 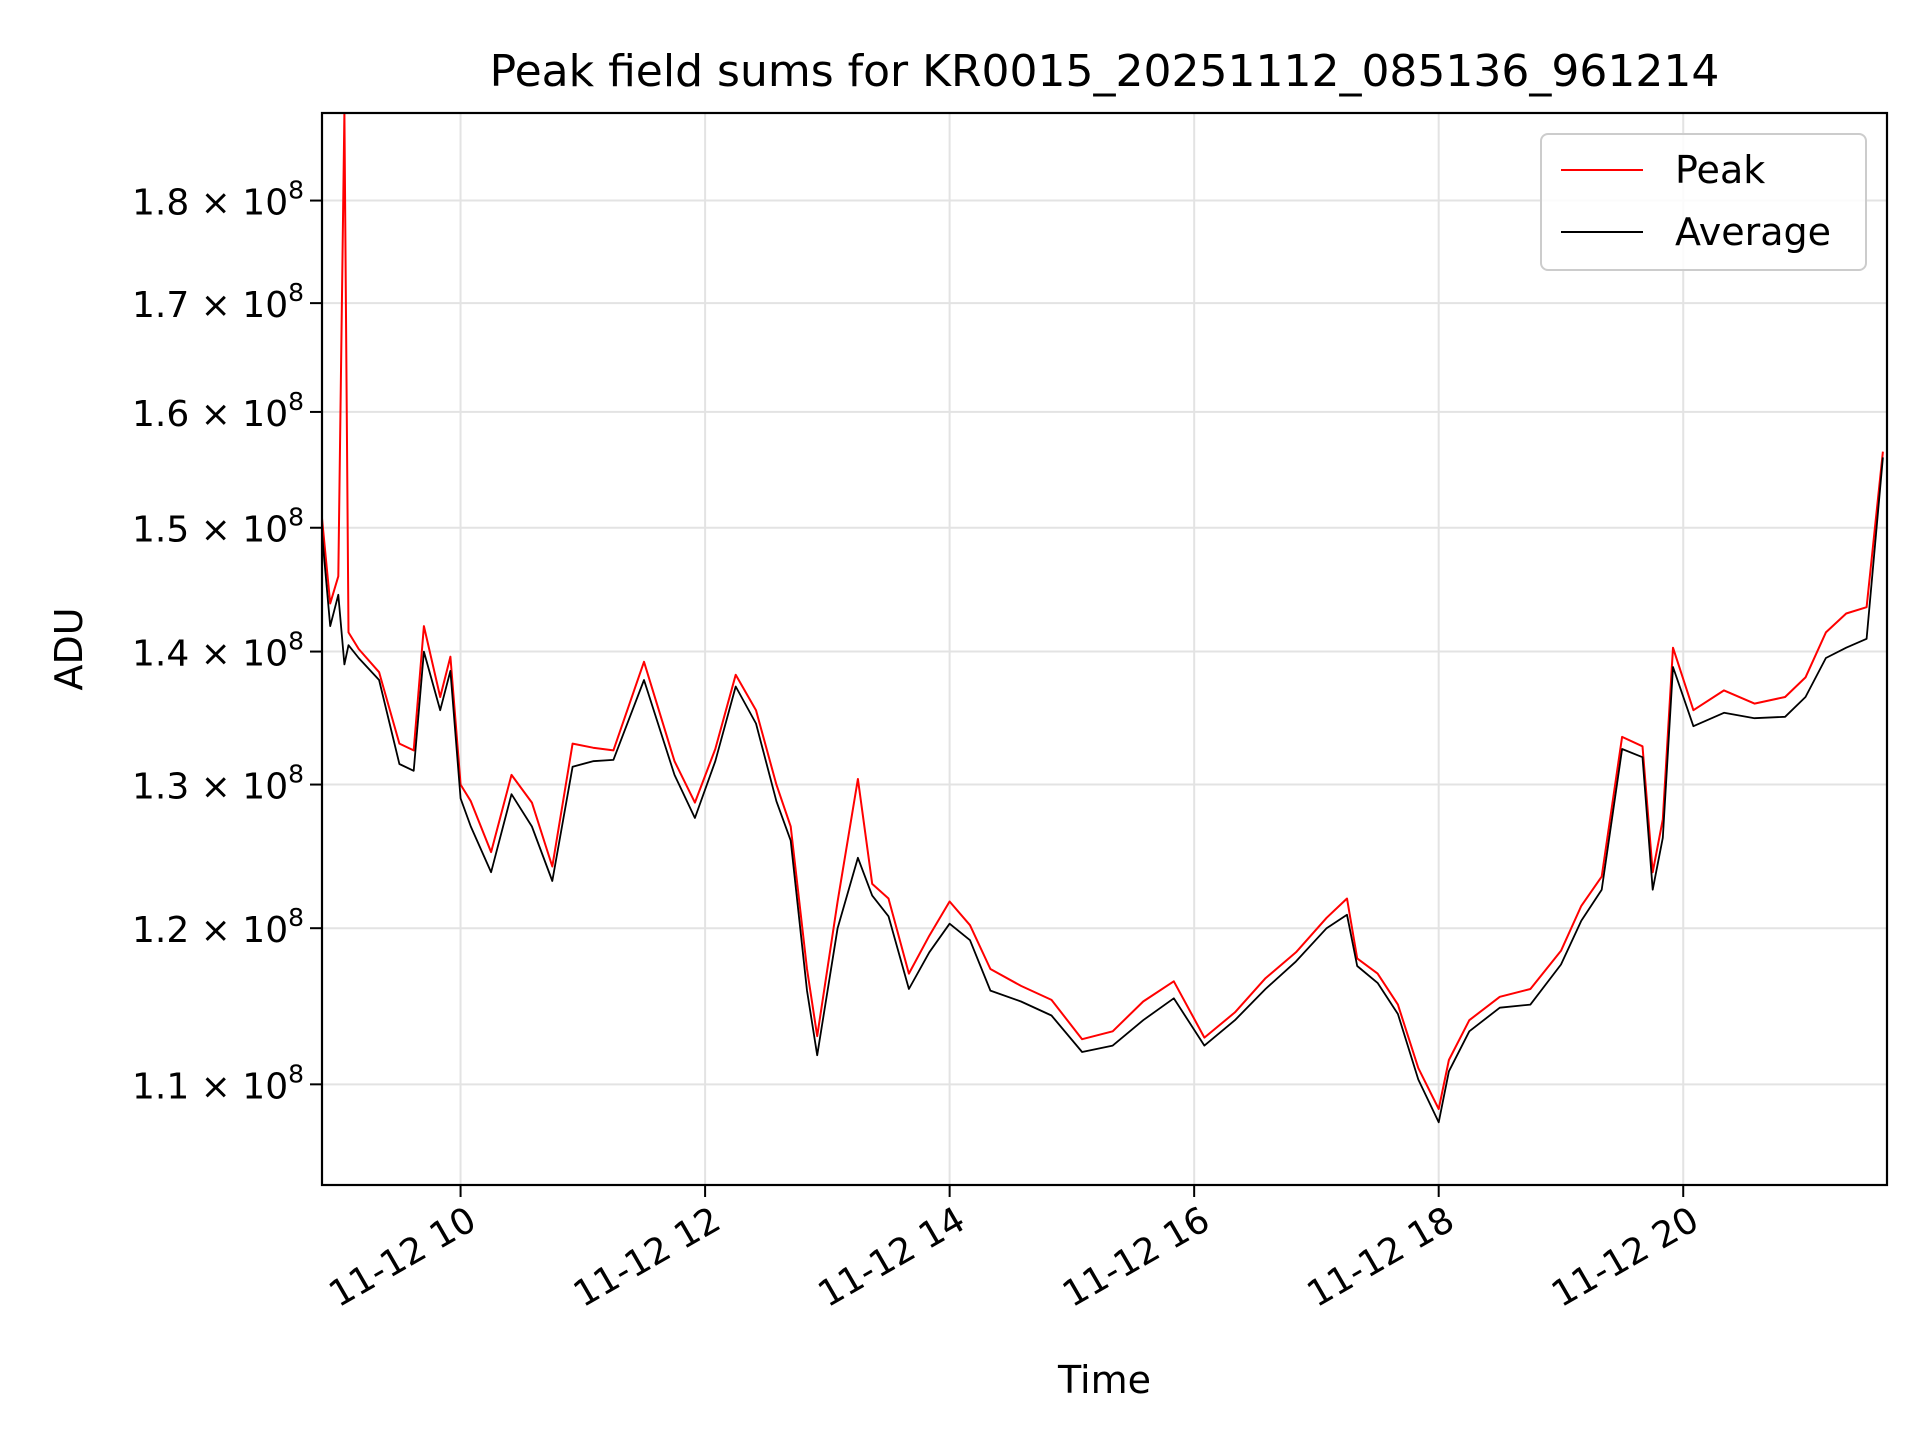 What do you see at coordinates (218, 200) in the screenshot?
I see `y-tick-label: 1.8 × 108` at bounding box center [218, 200].